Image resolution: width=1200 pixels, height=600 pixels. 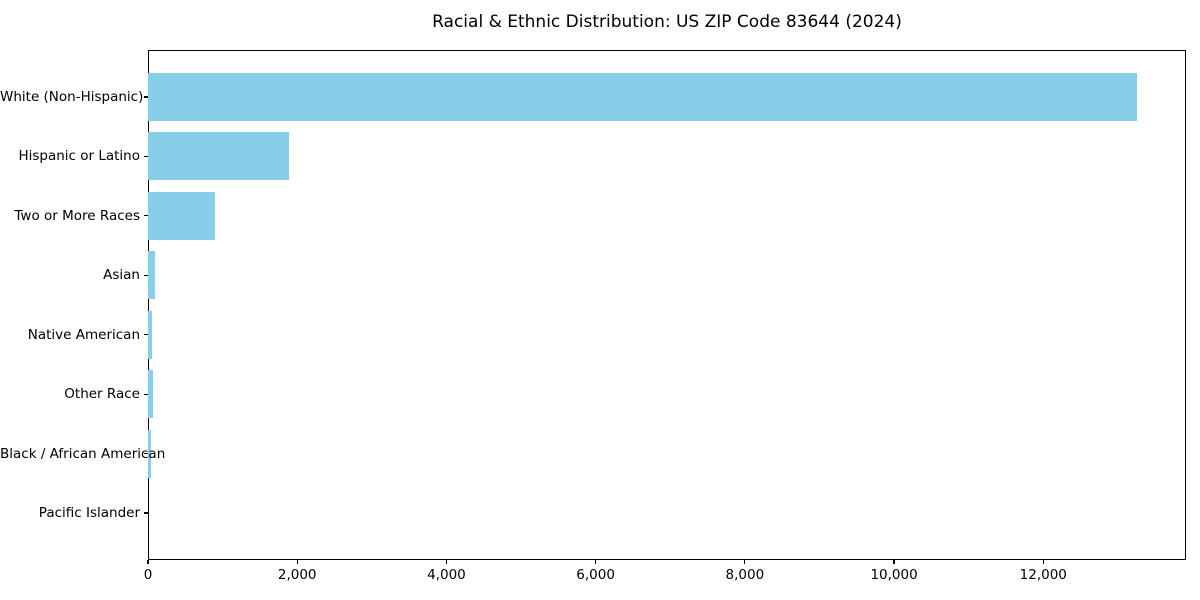 What do you see at coordinates (297, 575) in the screenshot?
I see `x-tick-label-2000: 2,000` at bounding box center [297, 575].